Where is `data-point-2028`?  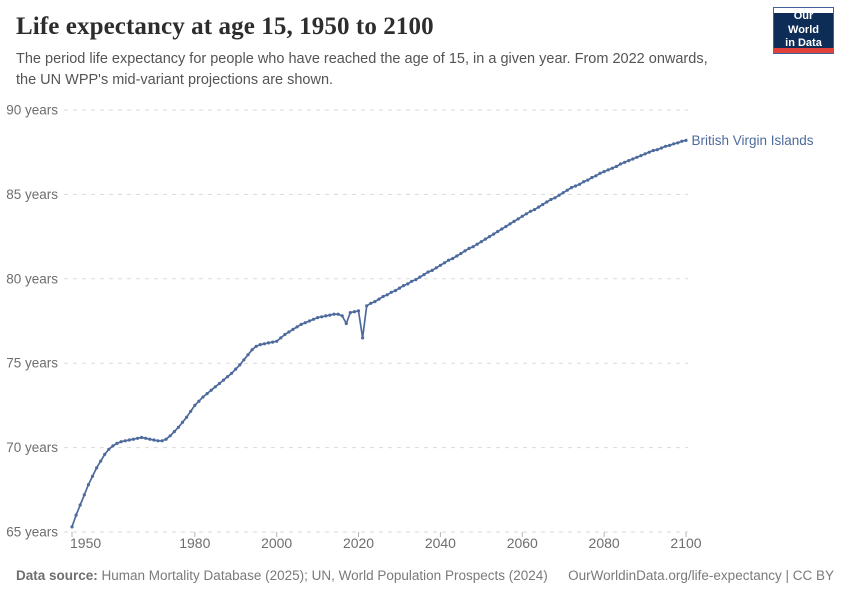 data-point-2028 is located at coordinates (391, 292).